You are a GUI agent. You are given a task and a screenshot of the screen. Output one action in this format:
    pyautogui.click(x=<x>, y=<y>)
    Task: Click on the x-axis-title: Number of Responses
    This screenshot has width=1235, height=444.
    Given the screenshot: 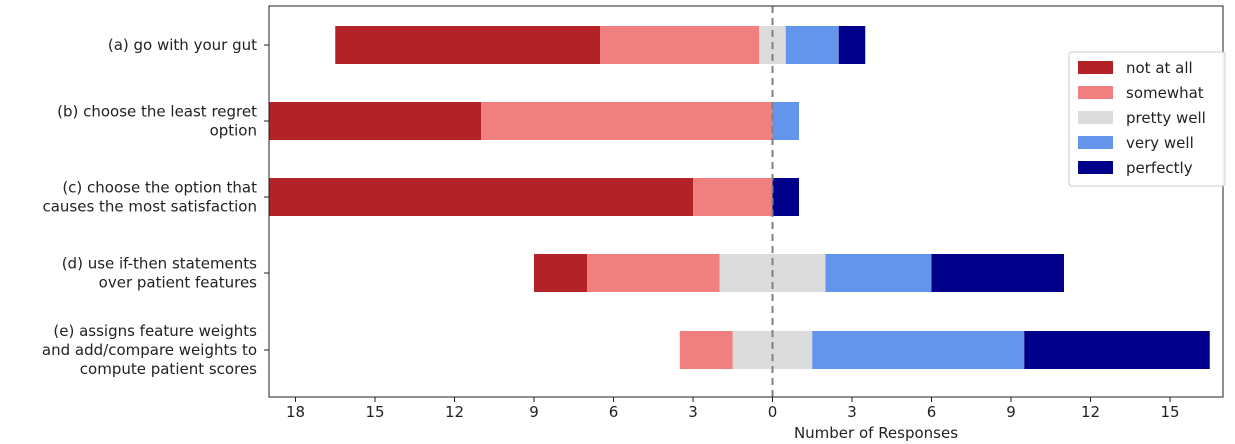 What is the action you would take?
    pyautogui.click(x=876, y=433)
    